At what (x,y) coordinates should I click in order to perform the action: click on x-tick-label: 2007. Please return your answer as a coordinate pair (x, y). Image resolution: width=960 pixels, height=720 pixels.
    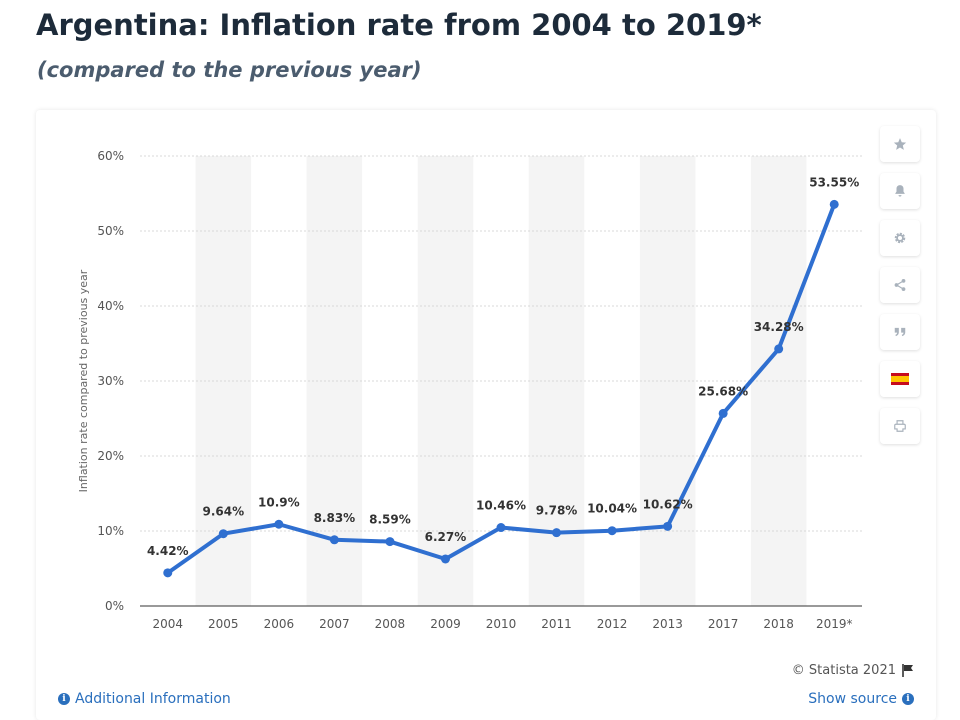
    Looking at the image, I should click on (334, 624).